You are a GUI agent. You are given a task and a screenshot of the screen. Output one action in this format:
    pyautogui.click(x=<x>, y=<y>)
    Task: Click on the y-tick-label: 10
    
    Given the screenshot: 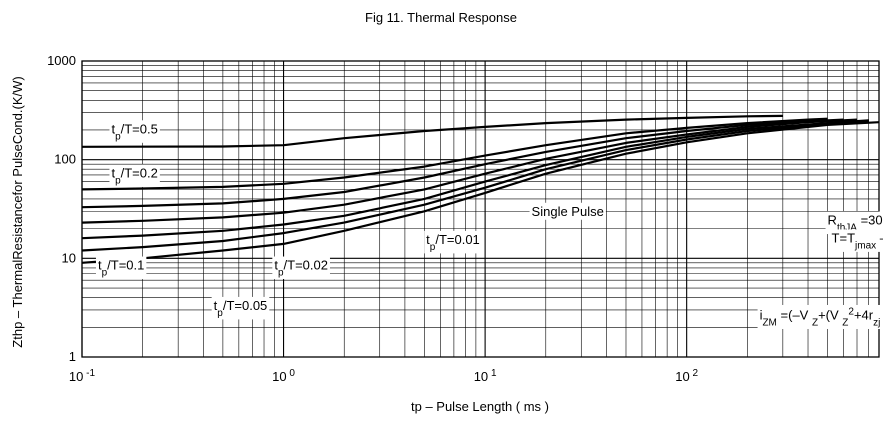 What is the action you would take?
    pyautogui.click(x=69, y=257)
    